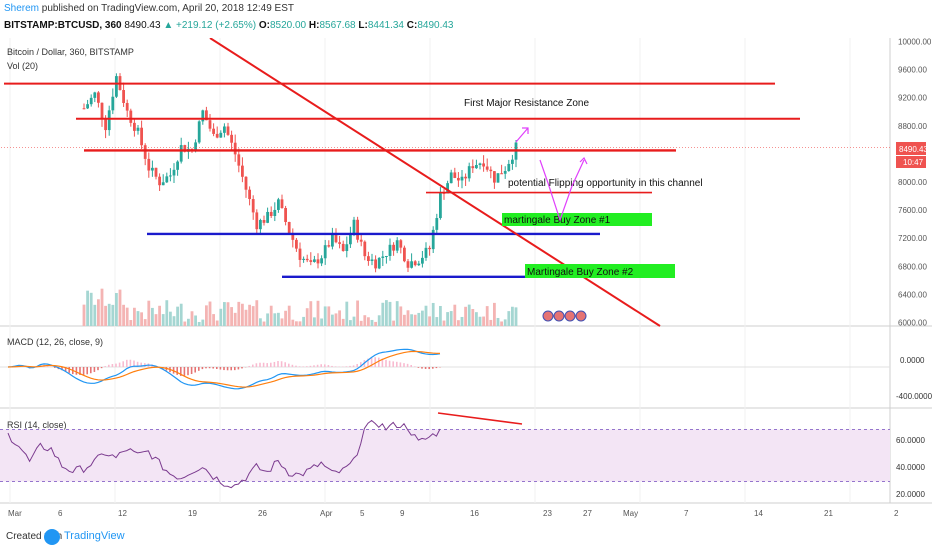  What do you see at coordinates (94, 536) in the screenshot?
I see `tradingview-brand: TradingView` at bounding box center [94, 536].